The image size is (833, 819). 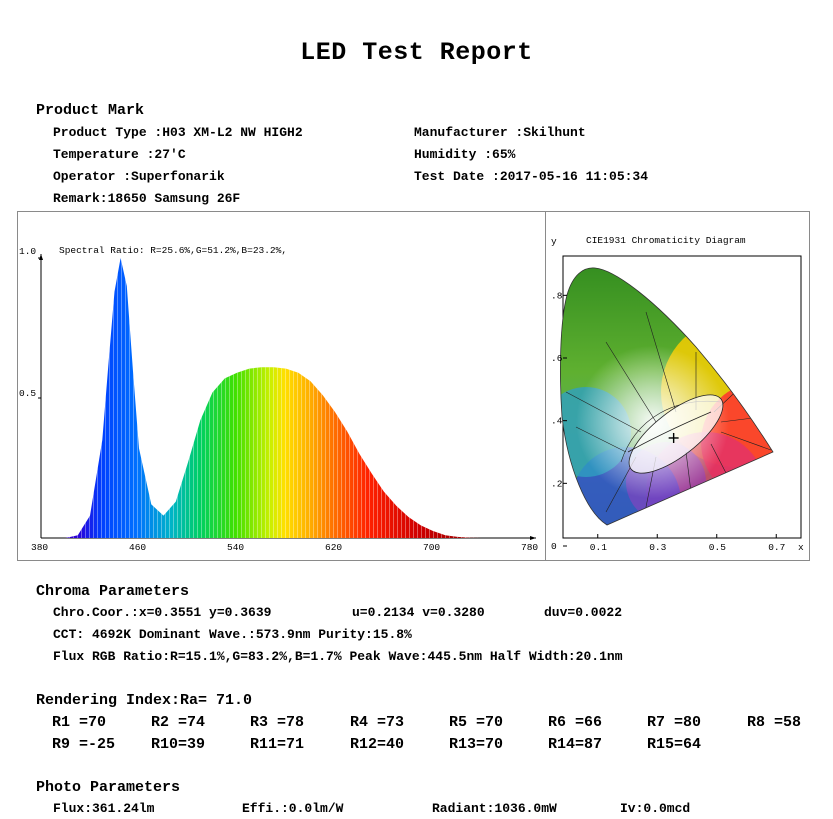 I want to click on y-tick-label: 0.5, so click(x=27, y=393).